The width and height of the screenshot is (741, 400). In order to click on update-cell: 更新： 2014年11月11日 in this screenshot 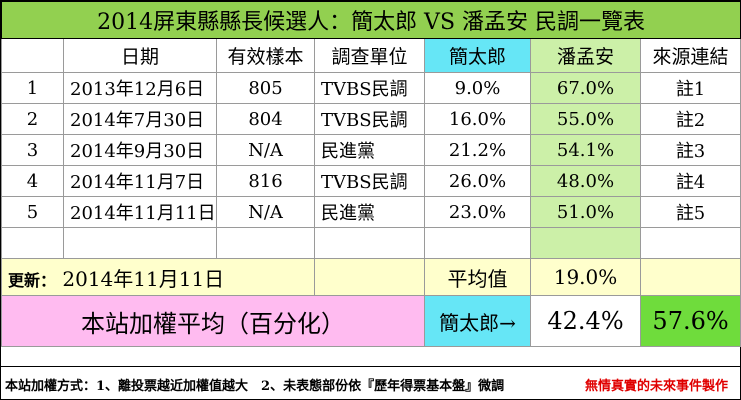, I will do `click(158, 277)`.